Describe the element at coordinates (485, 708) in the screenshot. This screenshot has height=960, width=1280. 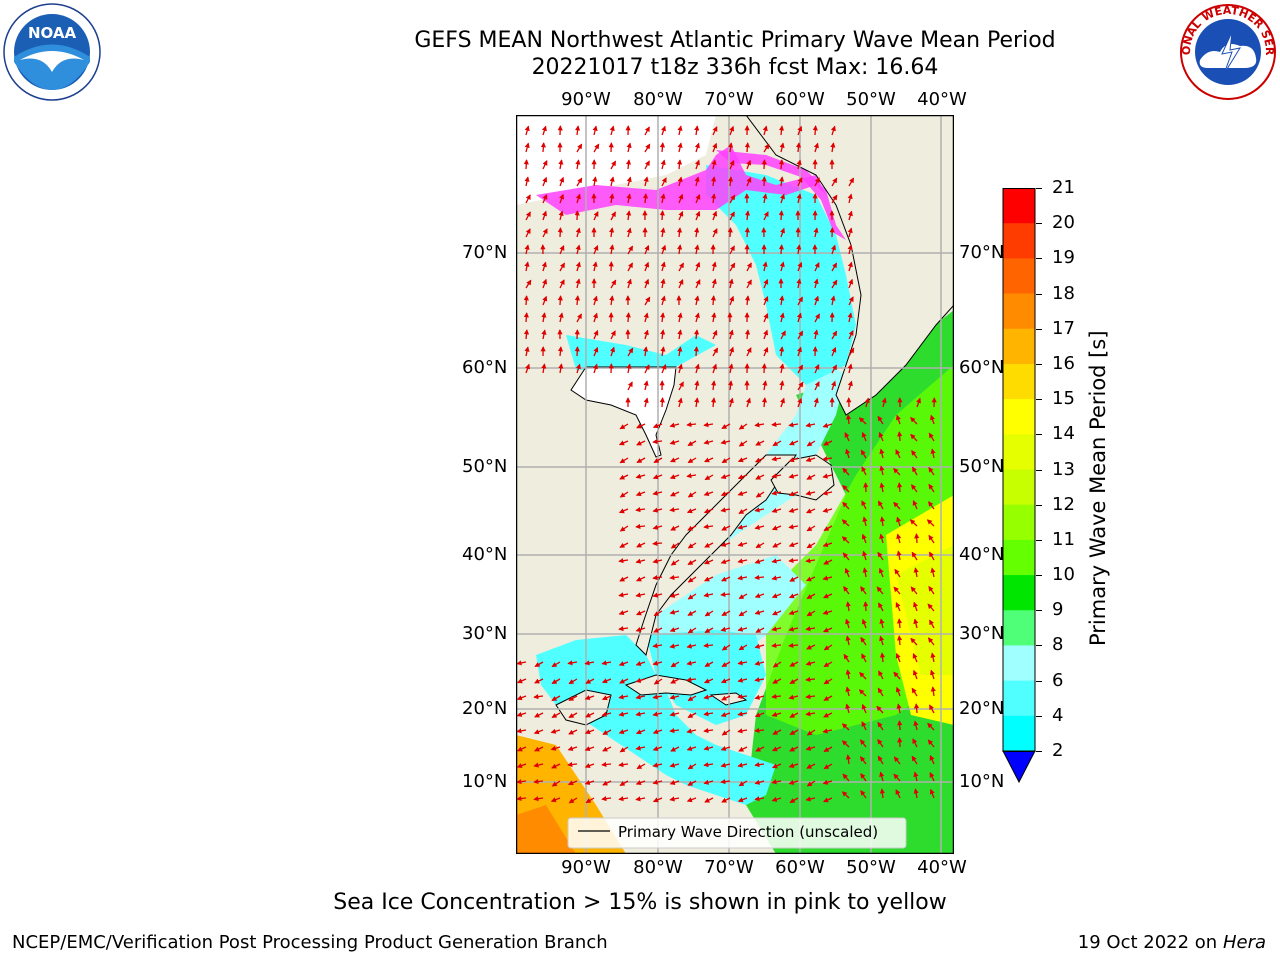
I see `lat-label-left: 20°N` at that location.